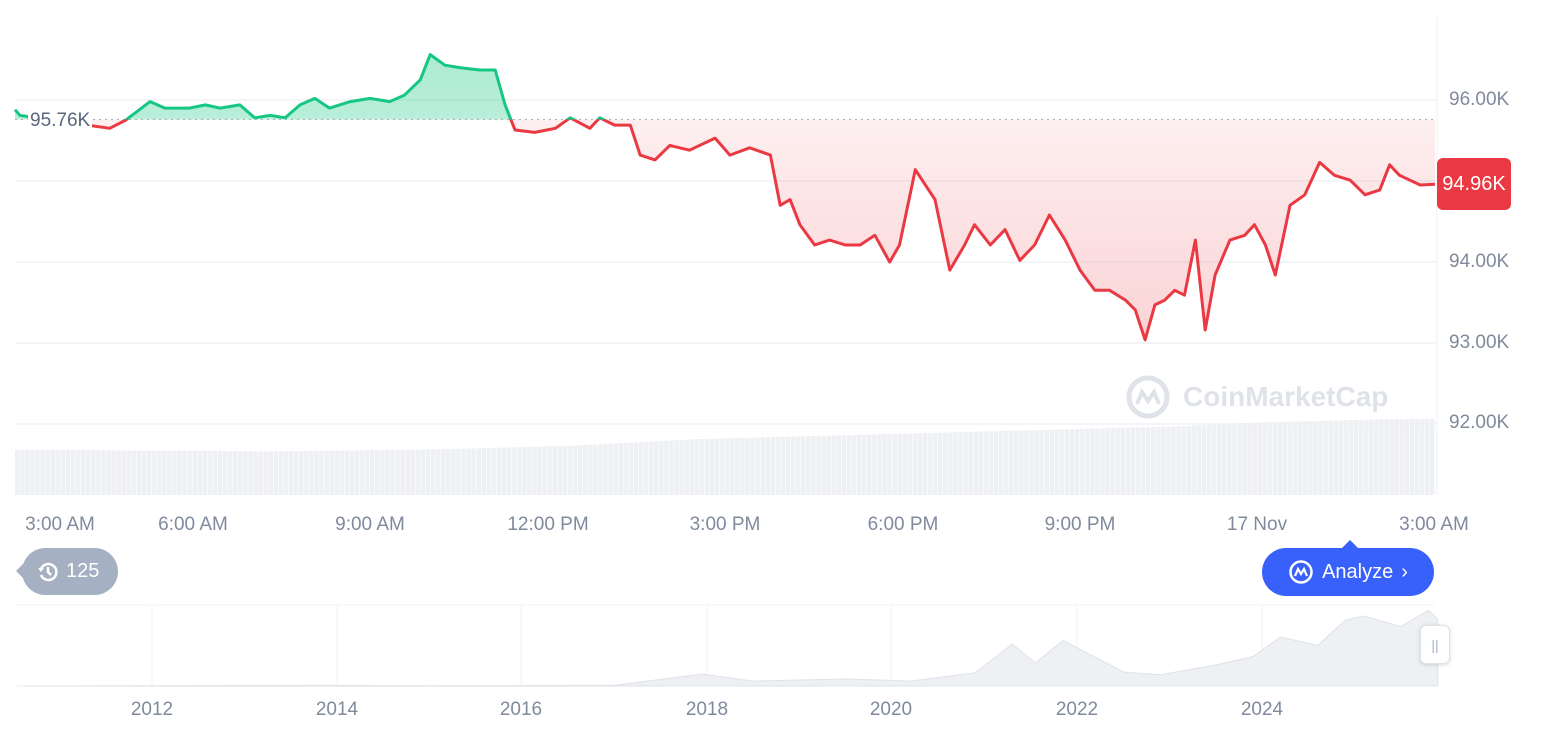 The image size is (1566, 732). I want to click on analyze-button: Analyze ›, so click(1348, 568).